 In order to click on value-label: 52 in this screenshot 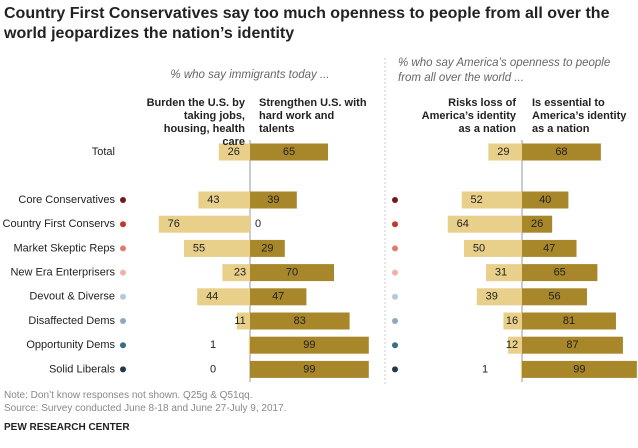, I will do `click(477, 200)`.